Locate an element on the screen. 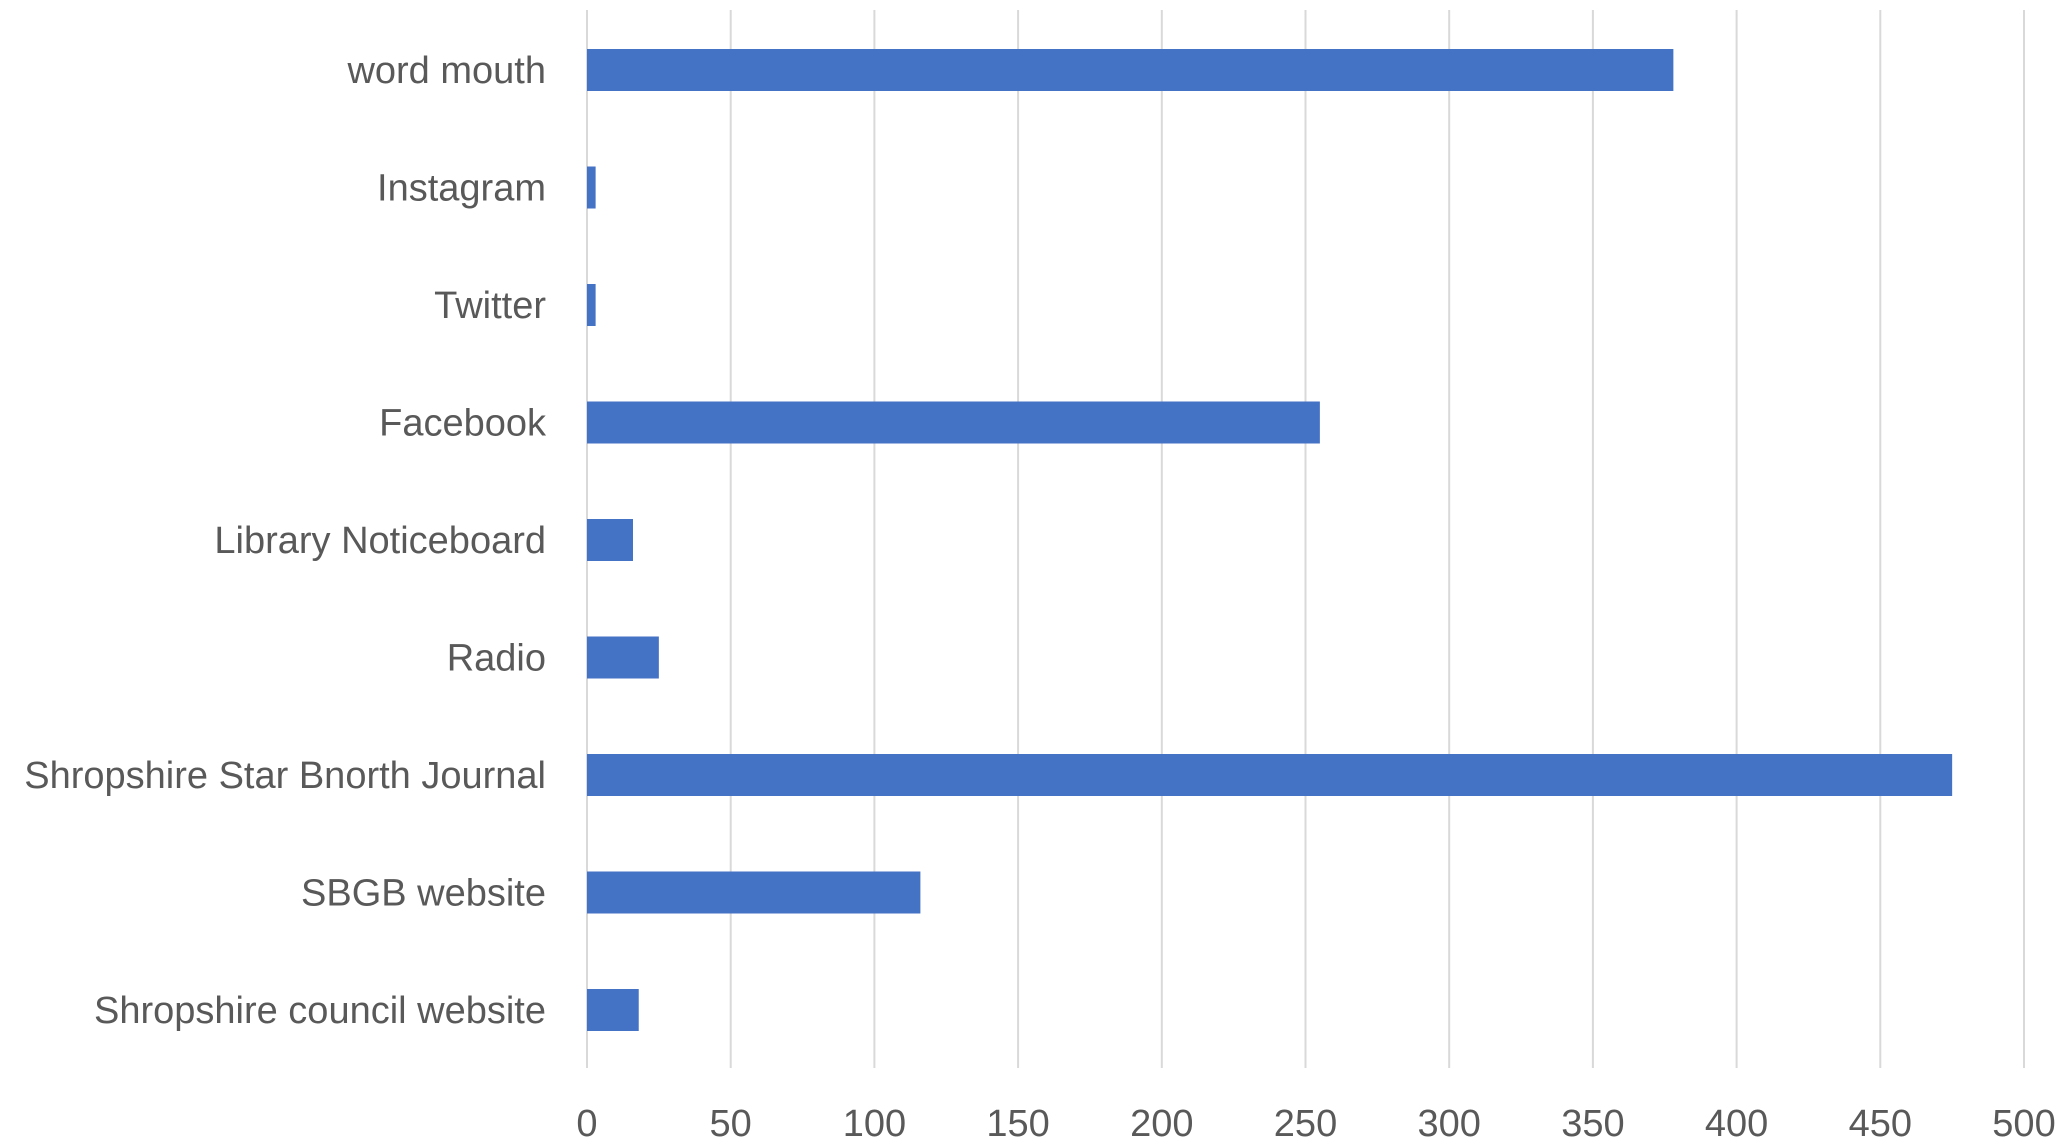  x-tick-label: 100 is located at coordinates (874, 1122).